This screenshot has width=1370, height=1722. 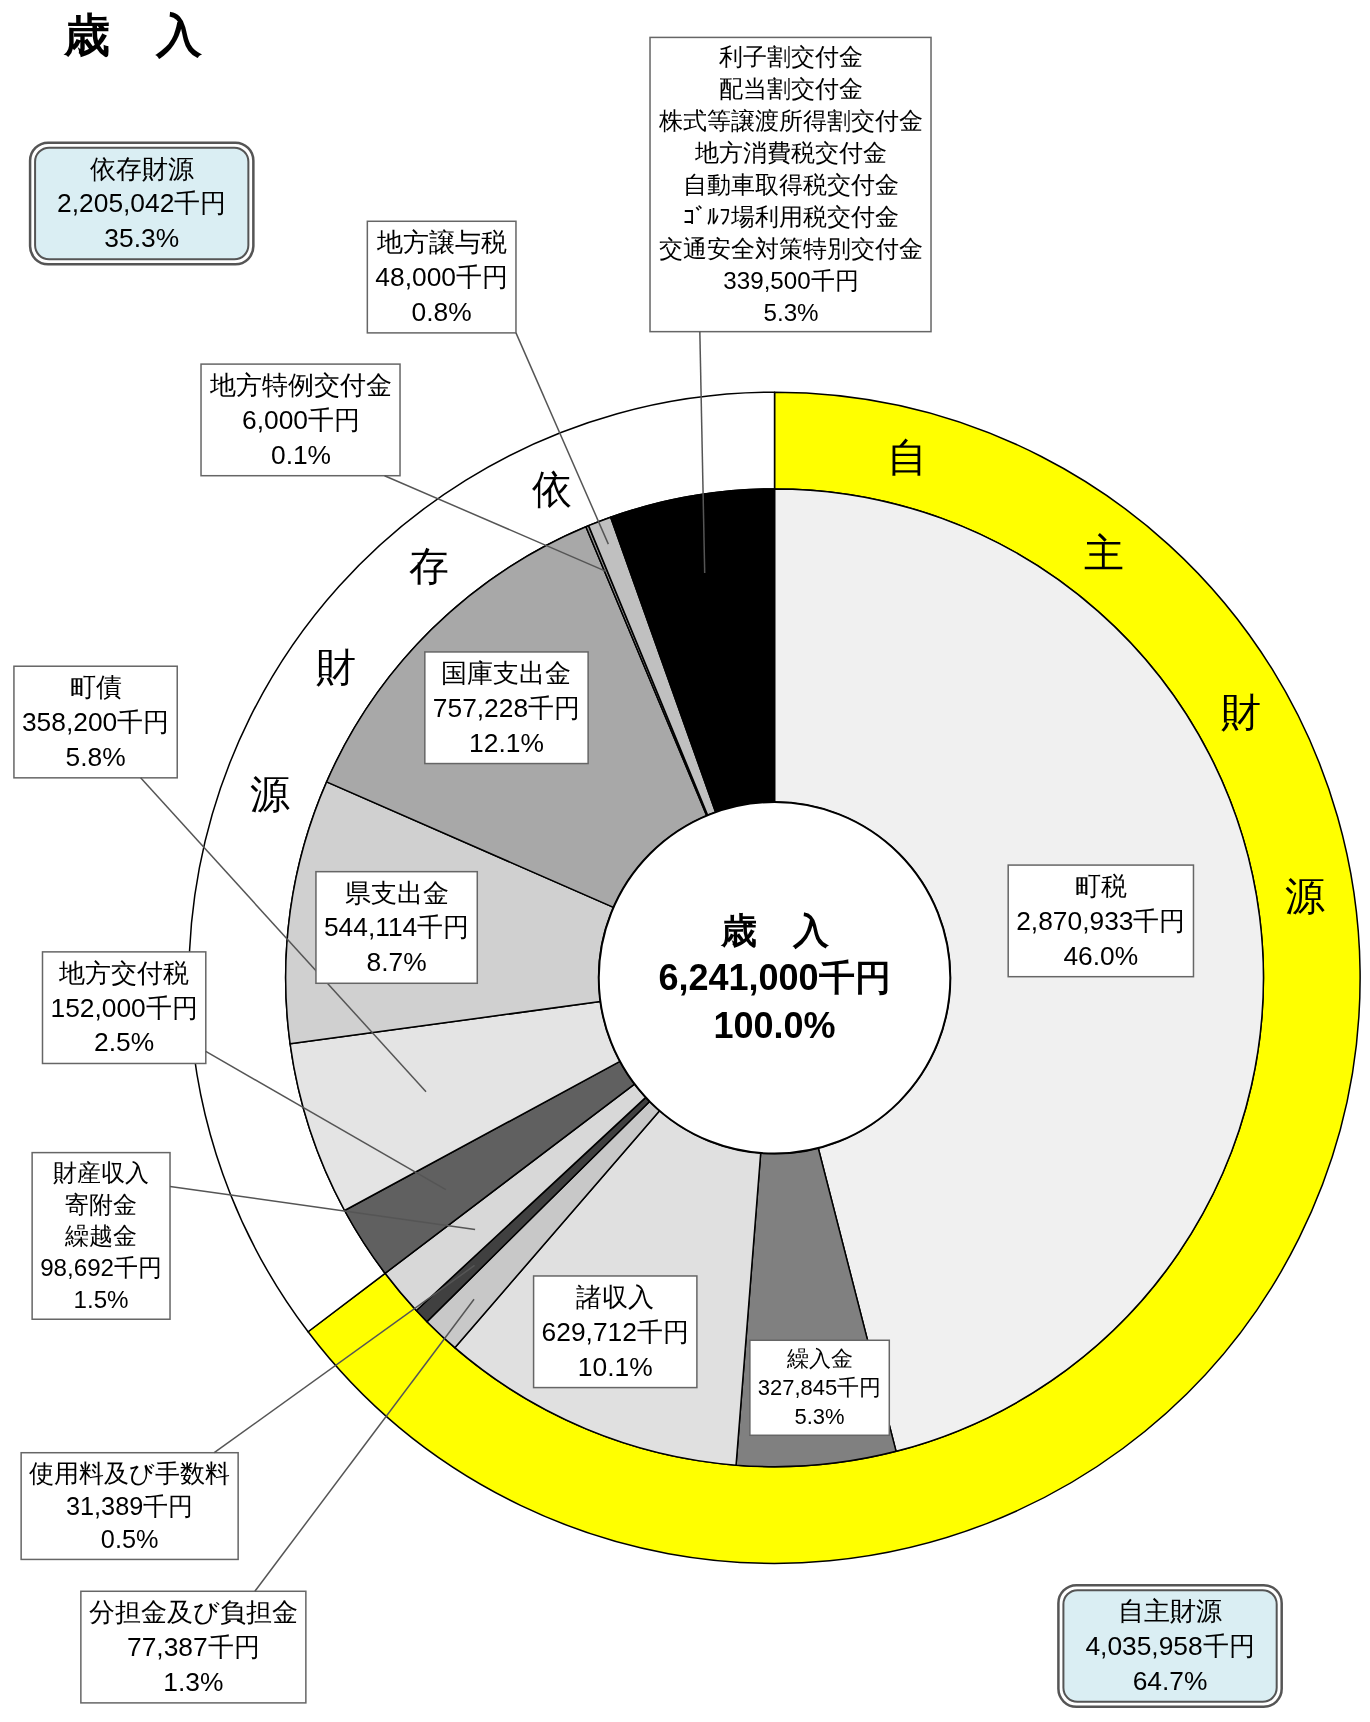 I want to click on data-label: 2,870,933千円 46.0%, so click(x=1101, y=938).